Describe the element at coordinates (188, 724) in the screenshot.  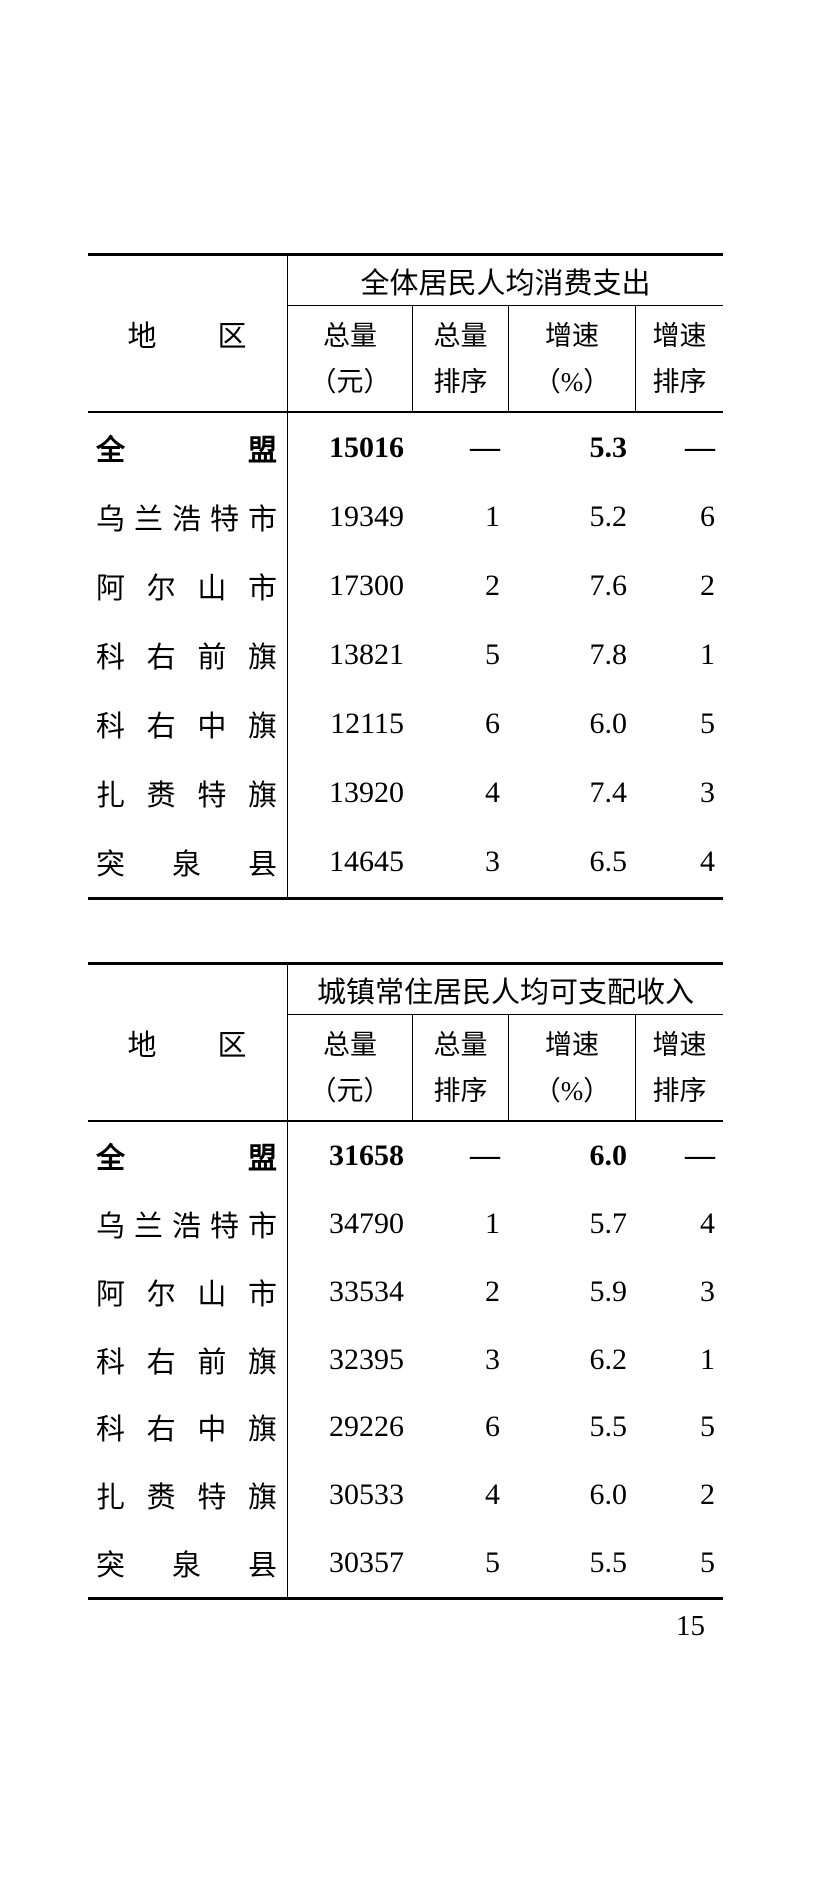
I see `region-cell: 科右中旗` at that location.